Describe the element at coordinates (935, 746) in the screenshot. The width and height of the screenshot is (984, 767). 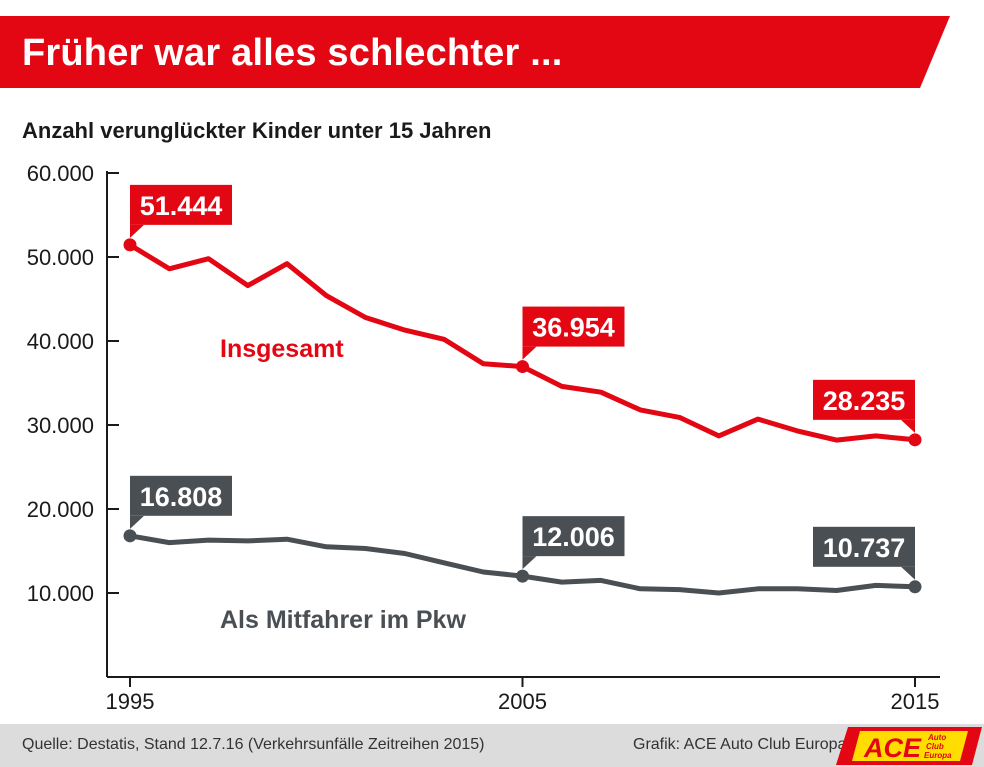
I see `ace-logo-line2: Club` at that location.